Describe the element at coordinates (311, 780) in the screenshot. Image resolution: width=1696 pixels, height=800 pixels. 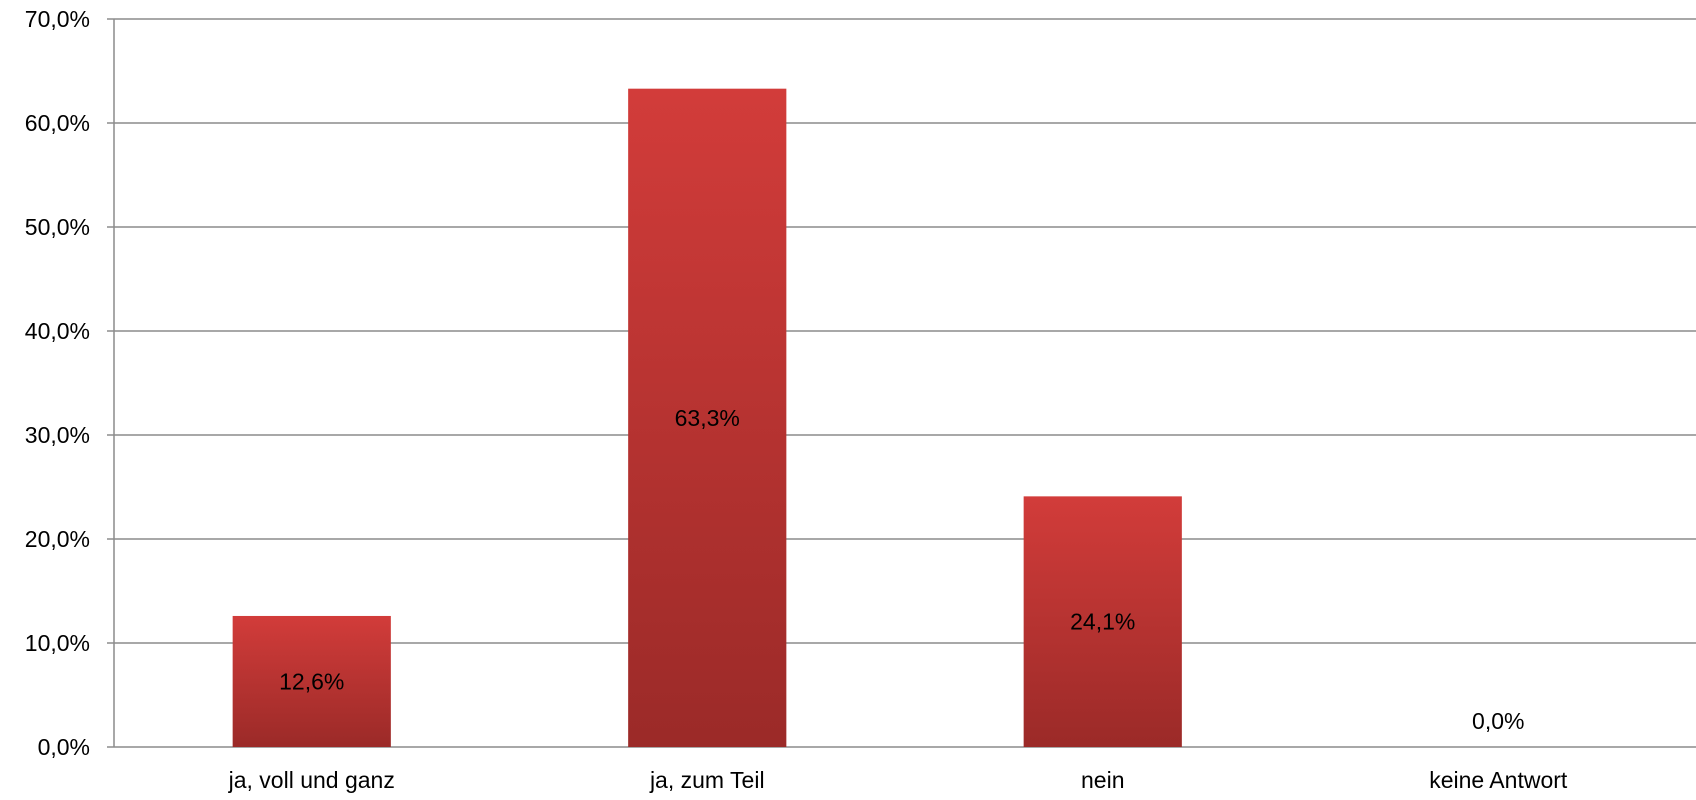
I see `x-tick-label: ja, voll und ganz` at that location.